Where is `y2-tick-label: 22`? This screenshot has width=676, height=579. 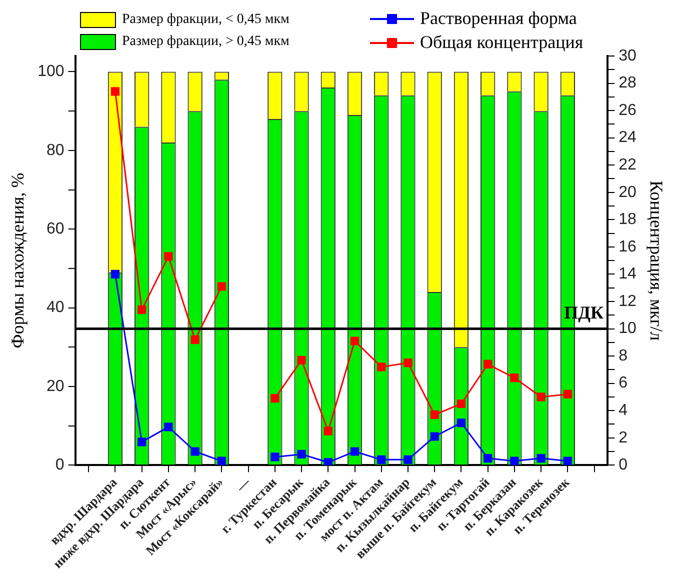 y2-tick-label: 22 is located at coordinates (627, 165).